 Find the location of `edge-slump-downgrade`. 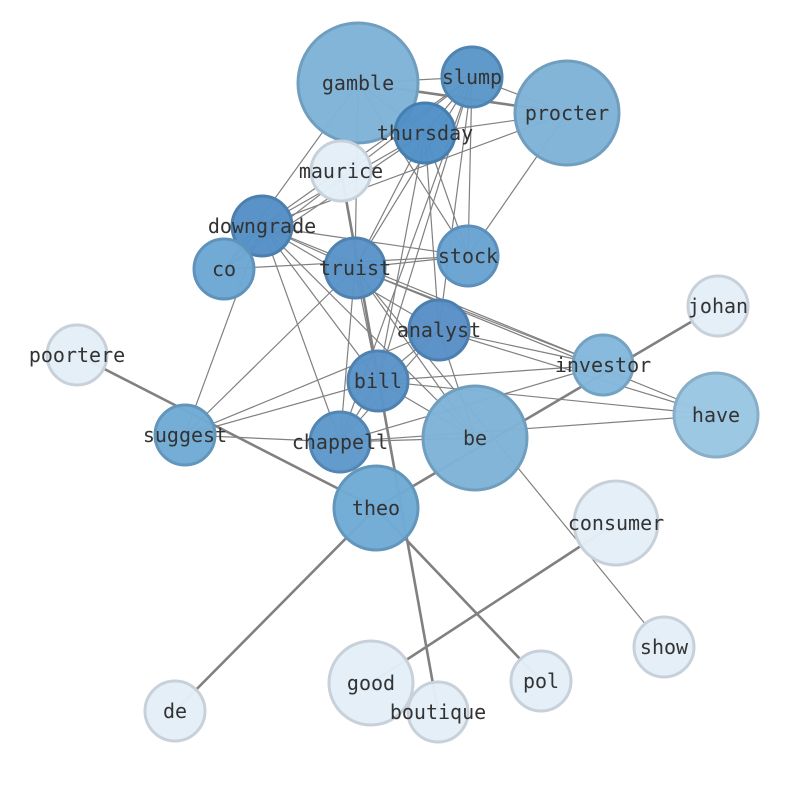

edge-slump-downgrade is located at coordinates (367, 151).